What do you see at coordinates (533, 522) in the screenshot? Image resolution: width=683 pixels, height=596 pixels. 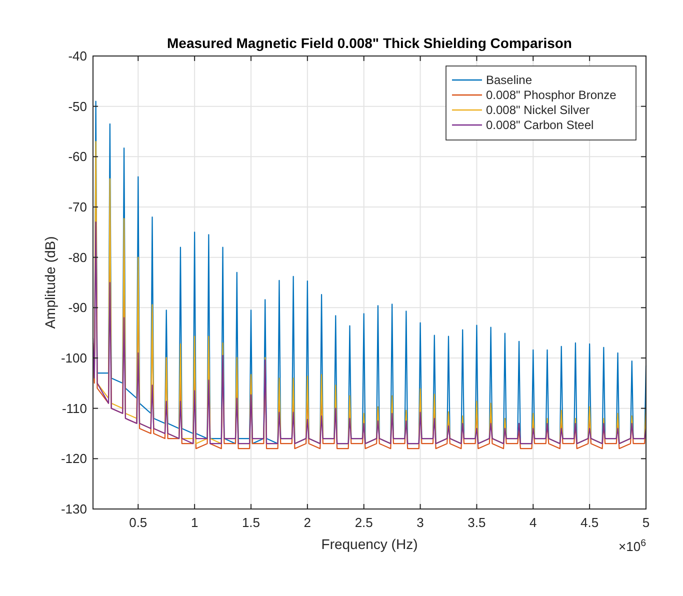 I see `x-tick-label: 4` at bounding box center [533, 522].